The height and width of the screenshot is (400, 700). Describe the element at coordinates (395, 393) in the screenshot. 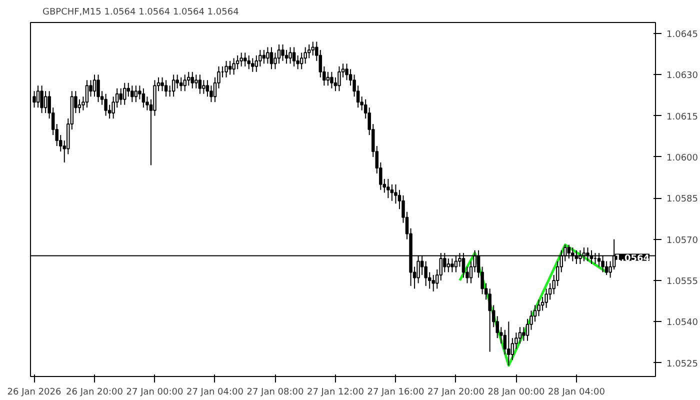

I see `x-tick-label: 27 Jan 16:00` at that location.